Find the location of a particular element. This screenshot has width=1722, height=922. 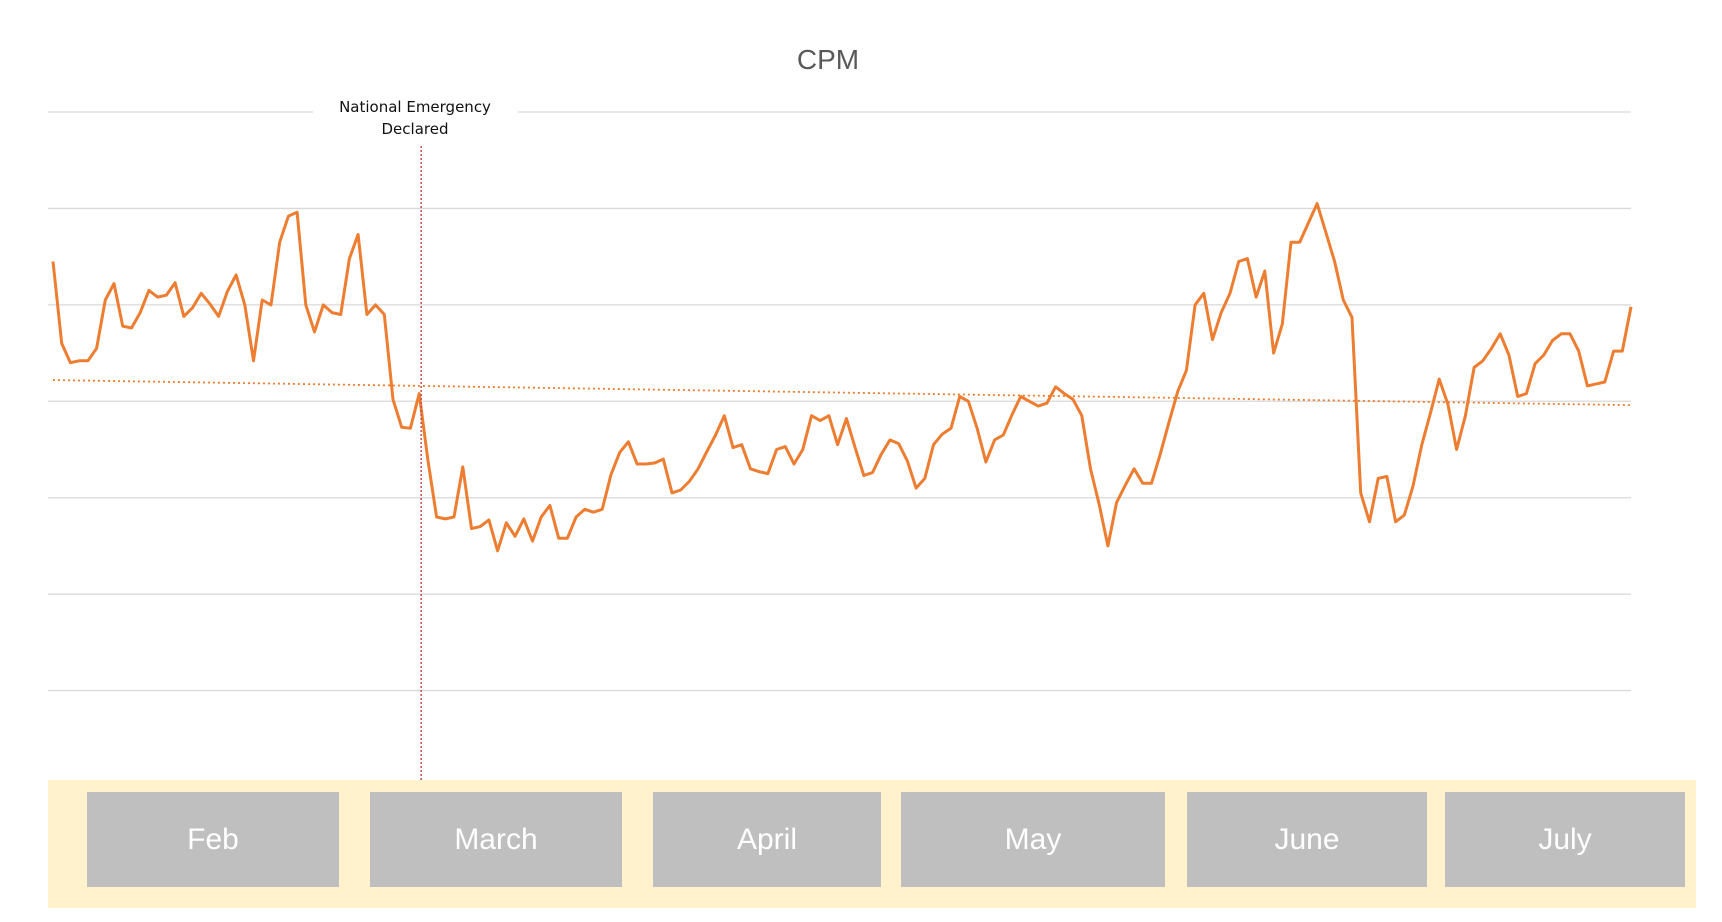

annotation-label-line1: National Emergency is located at coordinates (415, 107).